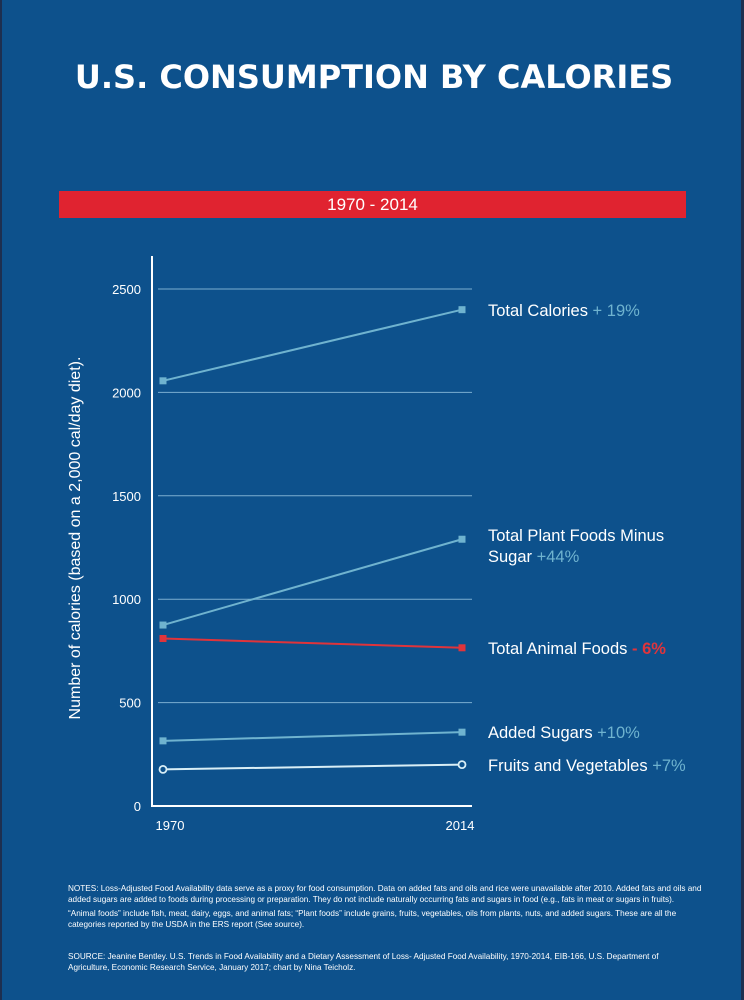 The height and width of the screenshot is (1000, 744). What do you see at coordinates (649, 649) in the screenshot?
I see `series-change: - 6%` at bounding box center [649, 649].